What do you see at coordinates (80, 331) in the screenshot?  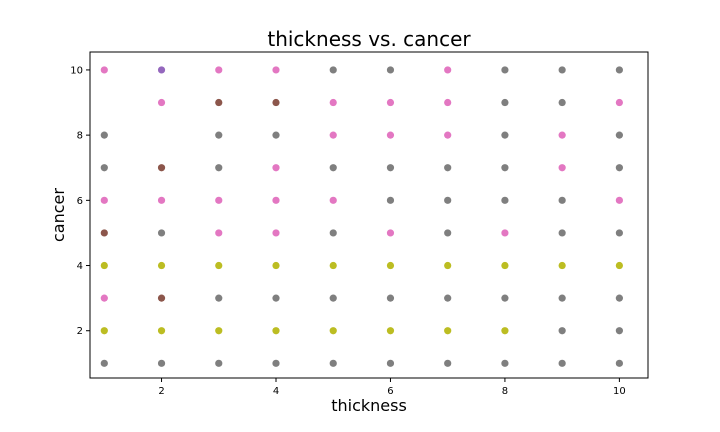 I see `y-tick-label: 2` at bounding box center [80, 331].